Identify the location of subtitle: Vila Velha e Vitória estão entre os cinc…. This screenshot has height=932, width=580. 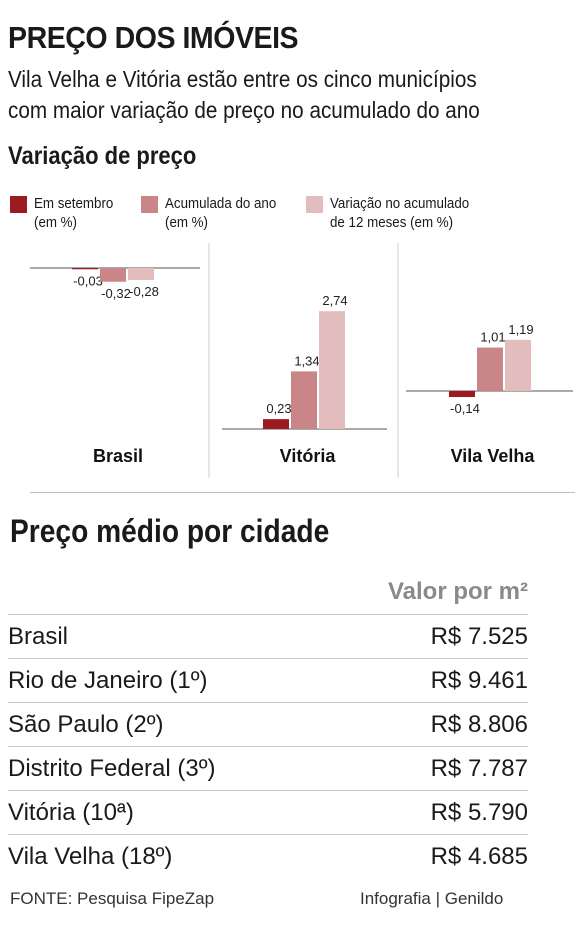
(244, 95).